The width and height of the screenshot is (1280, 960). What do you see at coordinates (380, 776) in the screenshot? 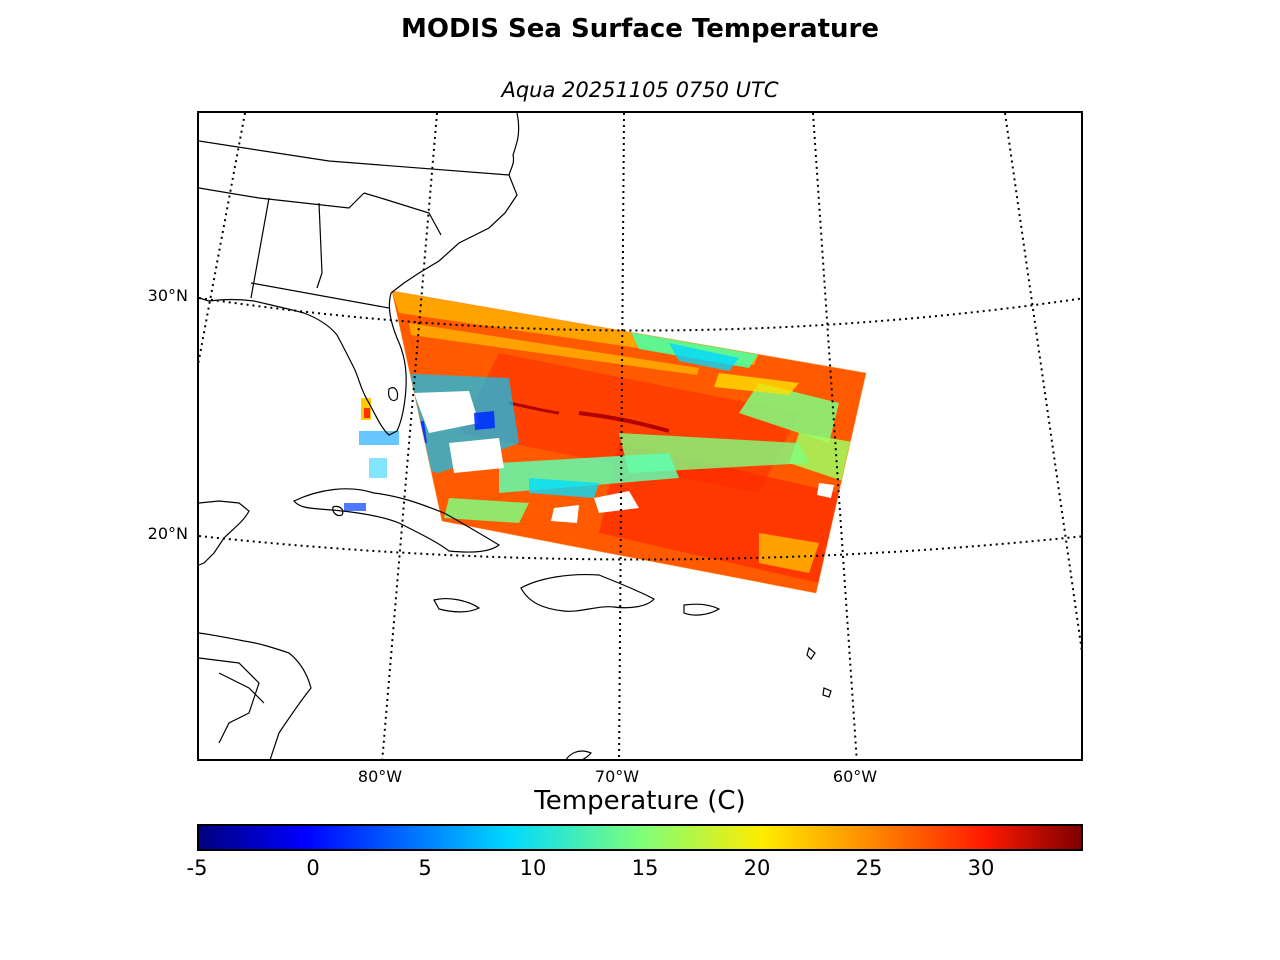
I see `lon-label-80w: 80°W` at bounding box center [380, 776].